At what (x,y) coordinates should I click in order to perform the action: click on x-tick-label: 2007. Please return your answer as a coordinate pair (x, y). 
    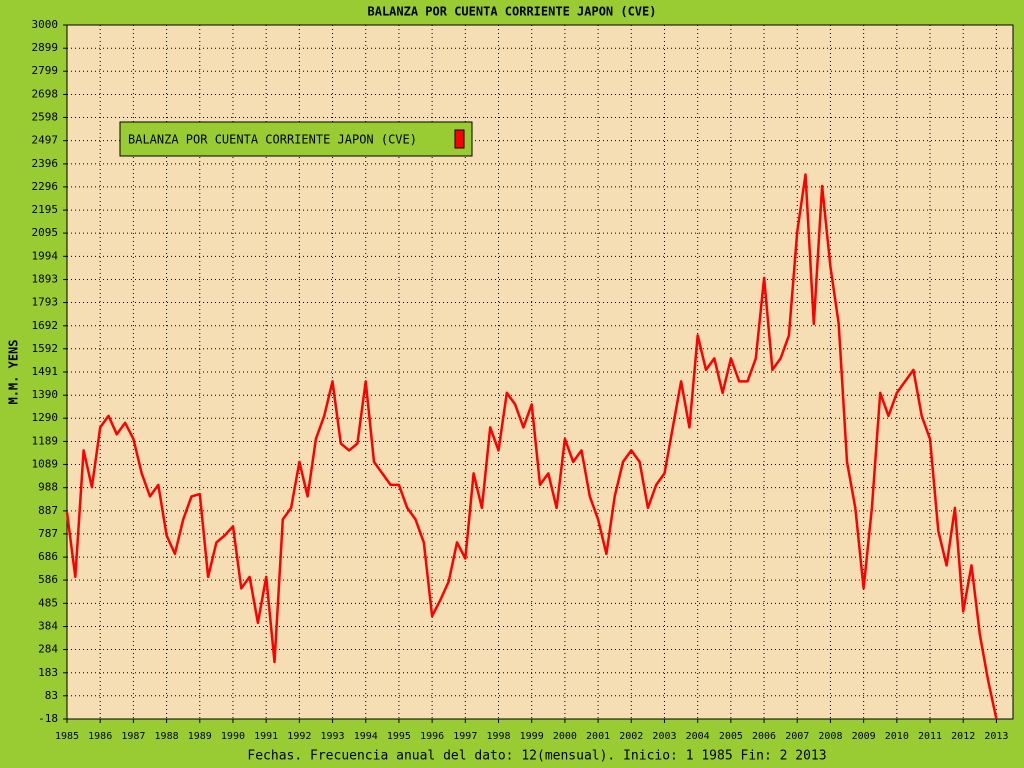
    Looking at the image, I should click on (797, 736).